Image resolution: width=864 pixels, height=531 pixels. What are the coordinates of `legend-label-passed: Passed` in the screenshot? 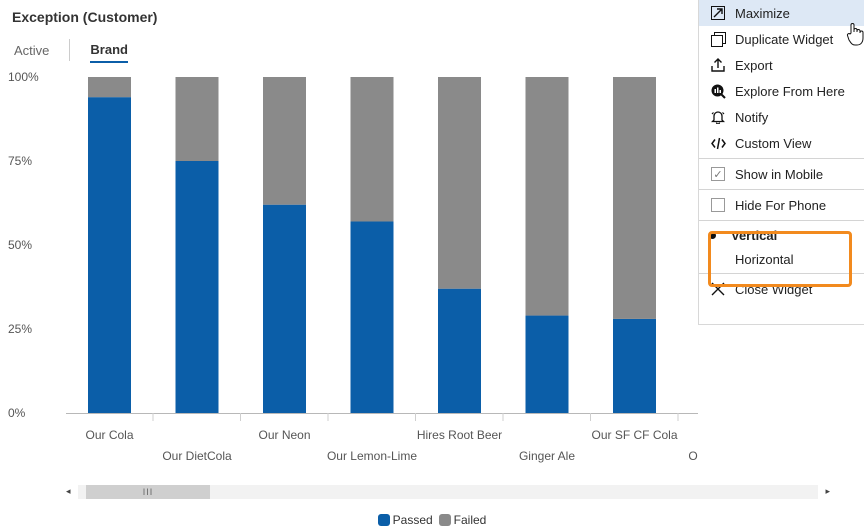 It's located at (412, 520).